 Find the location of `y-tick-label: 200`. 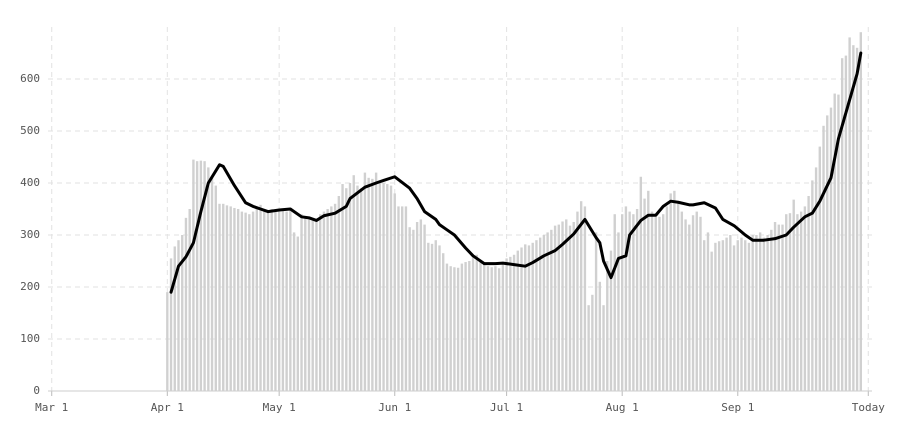

y-tick-label: 200 is located at coordinates (30, 286).